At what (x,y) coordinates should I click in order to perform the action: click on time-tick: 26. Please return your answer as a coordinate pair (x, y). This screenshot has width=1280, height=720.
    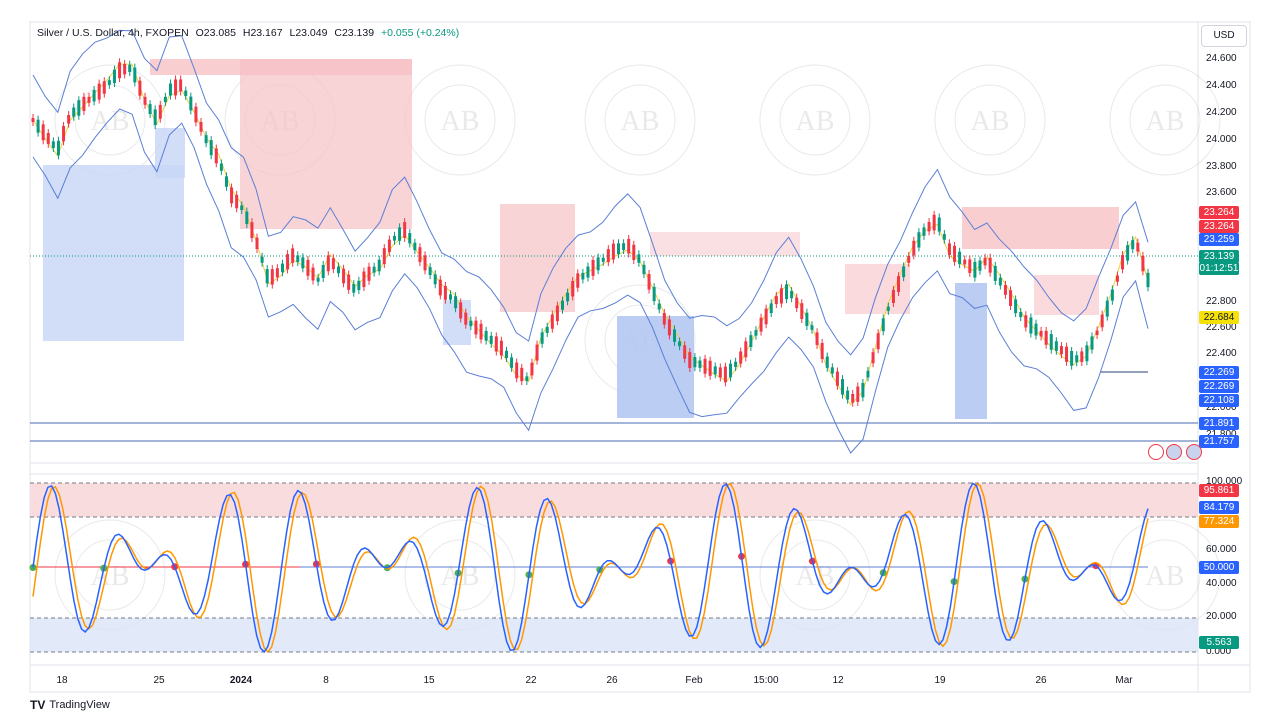
    Looking at the image, I should click on (612, 680).